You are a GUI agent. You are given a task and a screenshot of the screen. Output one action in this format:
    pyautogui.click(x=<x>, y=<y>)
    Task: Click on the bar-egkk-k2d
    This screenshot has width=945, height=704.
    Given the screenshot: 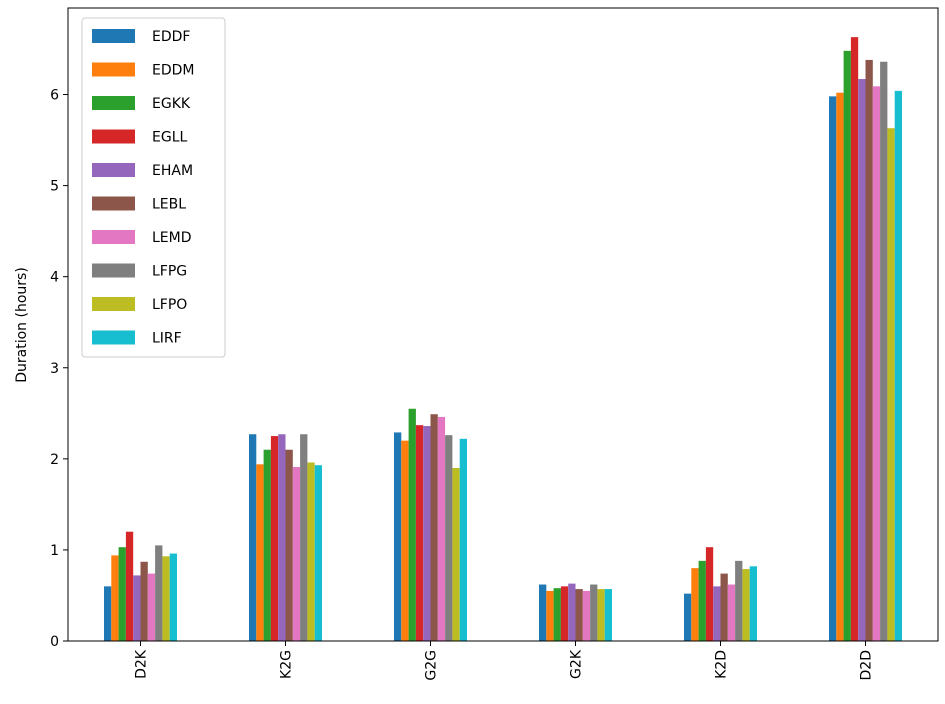 What is the action you would take?
    pyautogui.click(x=702, y=600)
    